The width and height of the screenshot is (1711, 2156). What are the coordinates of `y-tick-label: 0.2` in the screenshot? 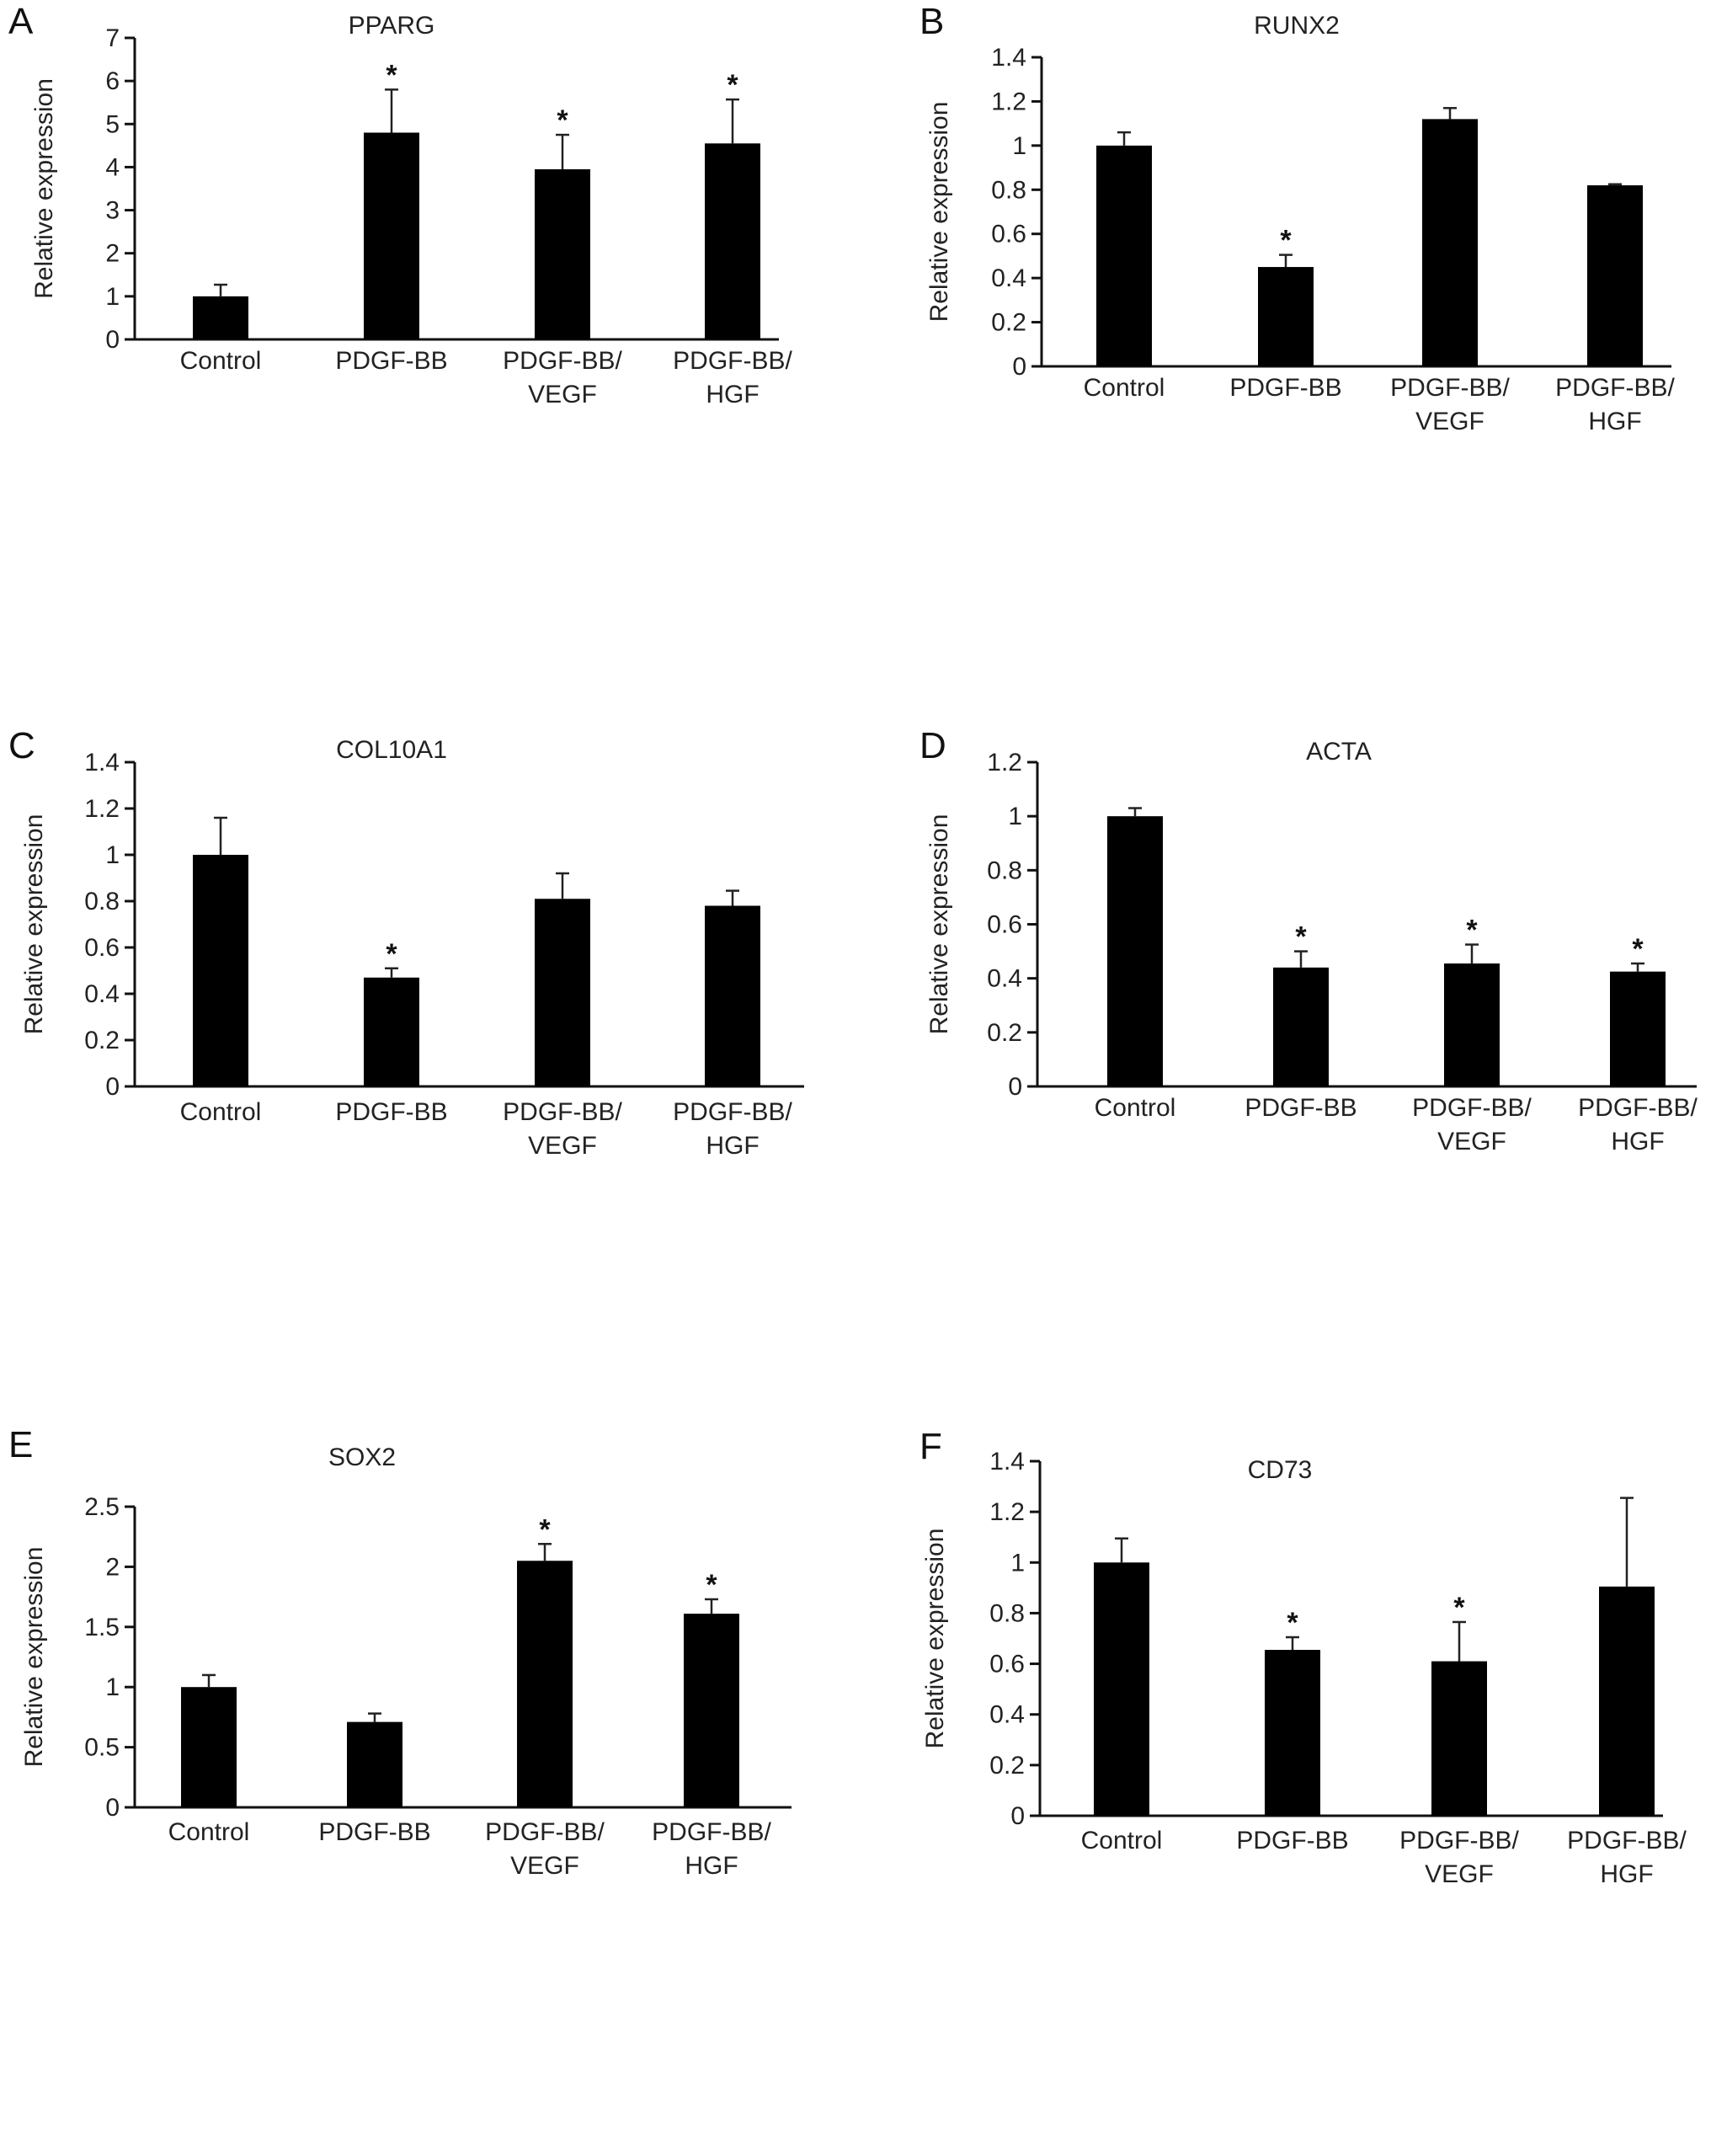 It's located at (1008, 323).